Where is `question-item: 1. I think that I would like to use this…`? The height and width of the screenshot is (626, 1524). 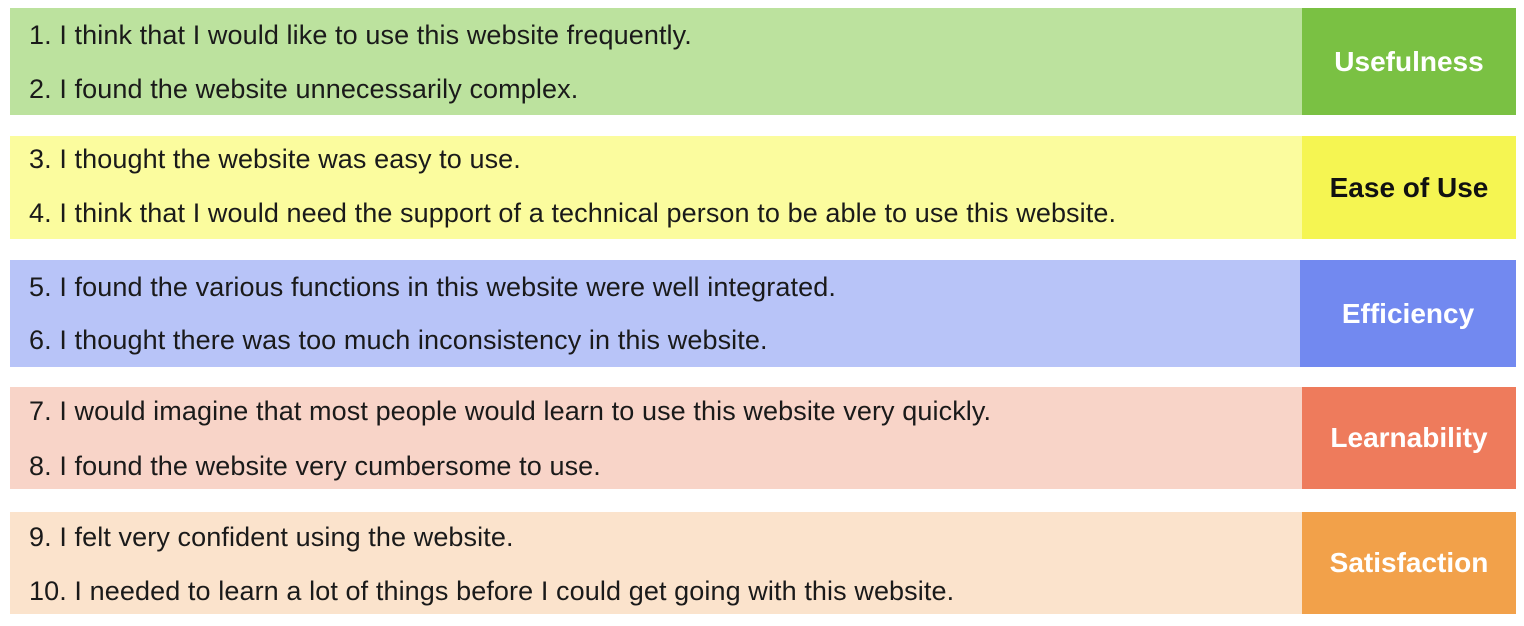
question-item: 1. I think that I would like to use this… is located at coordinates (360, 35).